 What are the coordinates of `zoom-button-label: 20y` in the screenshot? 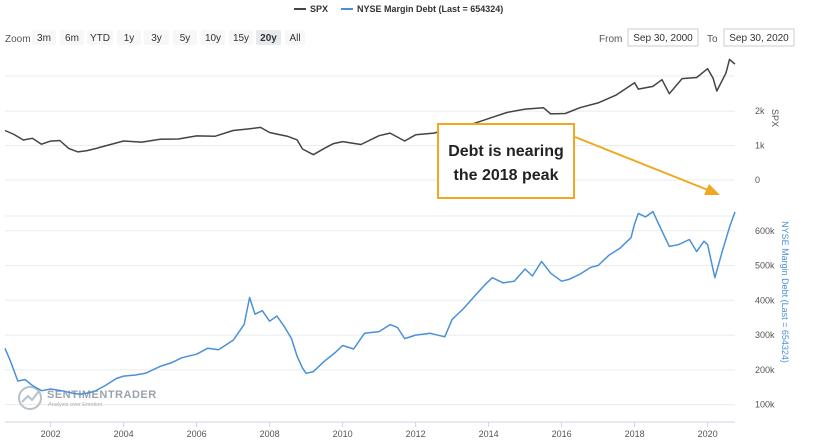 It's located at (268, 38).